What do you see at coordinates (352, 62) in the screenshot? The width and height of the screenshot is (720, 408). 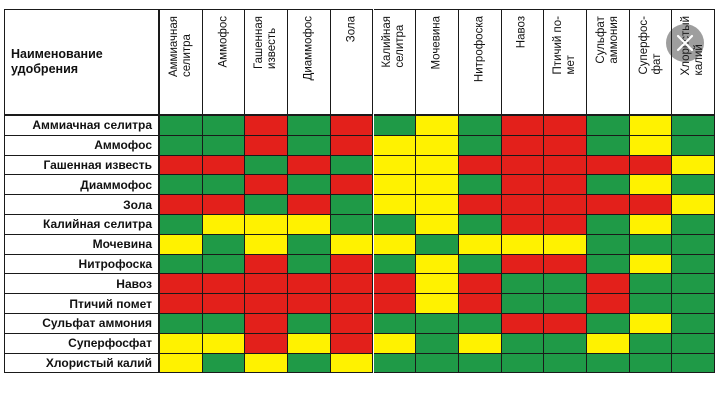 I see `column-header: Зола` at bounding box center [352, 62].